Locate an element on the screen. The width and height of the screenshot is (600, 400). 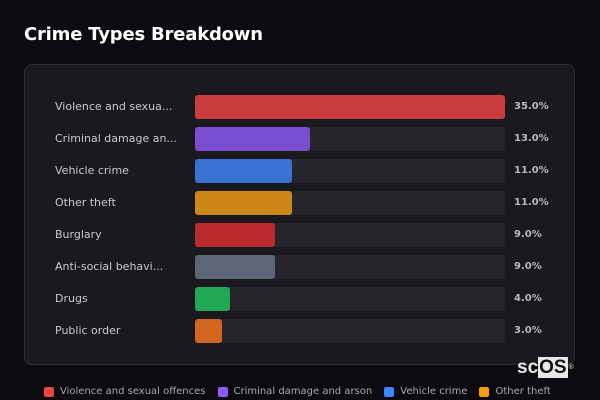
scos-logo: scOS ® is located at coordinates (545, 367).